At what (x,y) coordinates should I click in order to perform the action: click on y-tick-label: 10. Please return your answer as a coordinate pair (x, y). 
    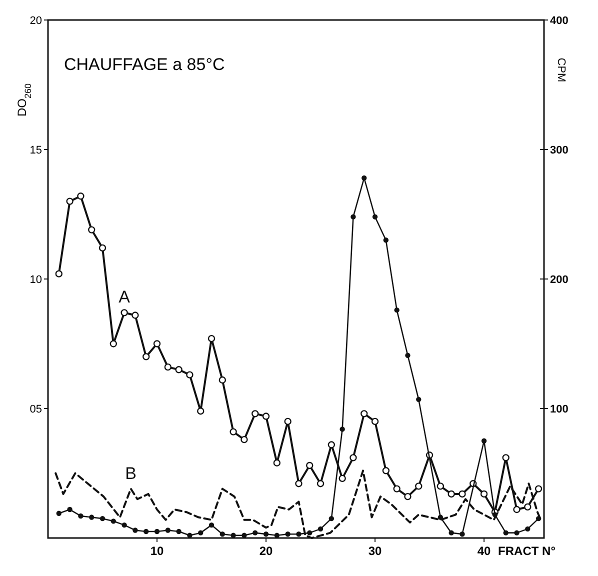
    Looking at the image, I should click on (36, 280).